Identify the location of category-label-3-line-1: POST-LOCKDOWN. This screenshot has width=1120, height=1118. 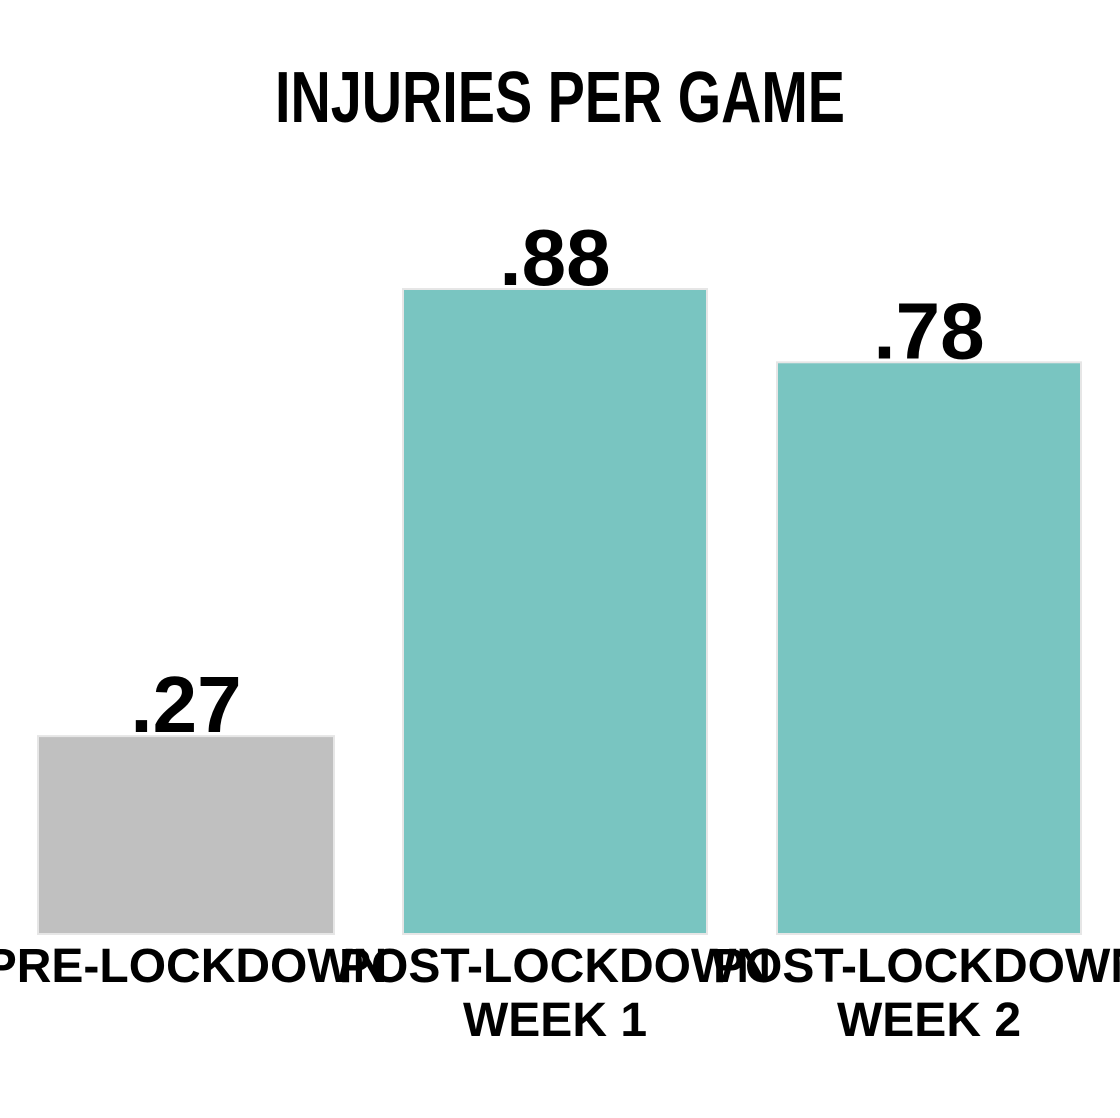
(916, 966).